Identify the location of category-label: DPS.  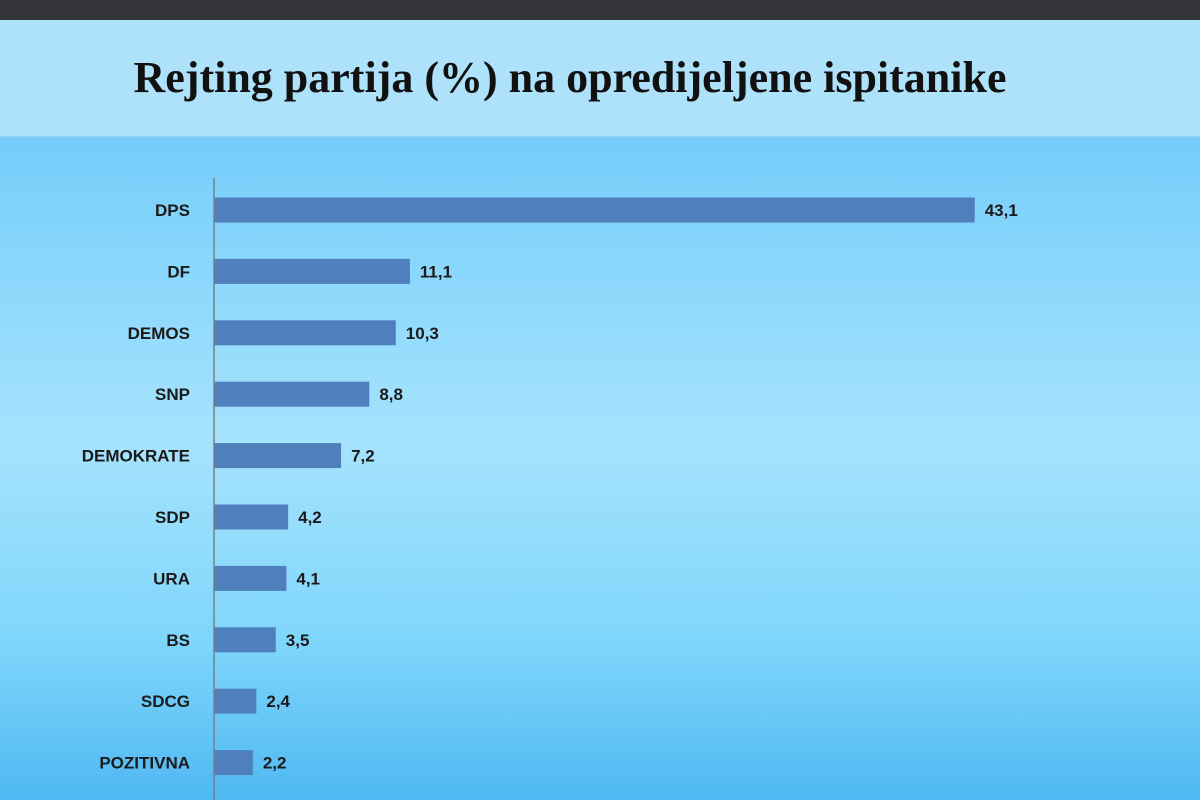
(172, 210).